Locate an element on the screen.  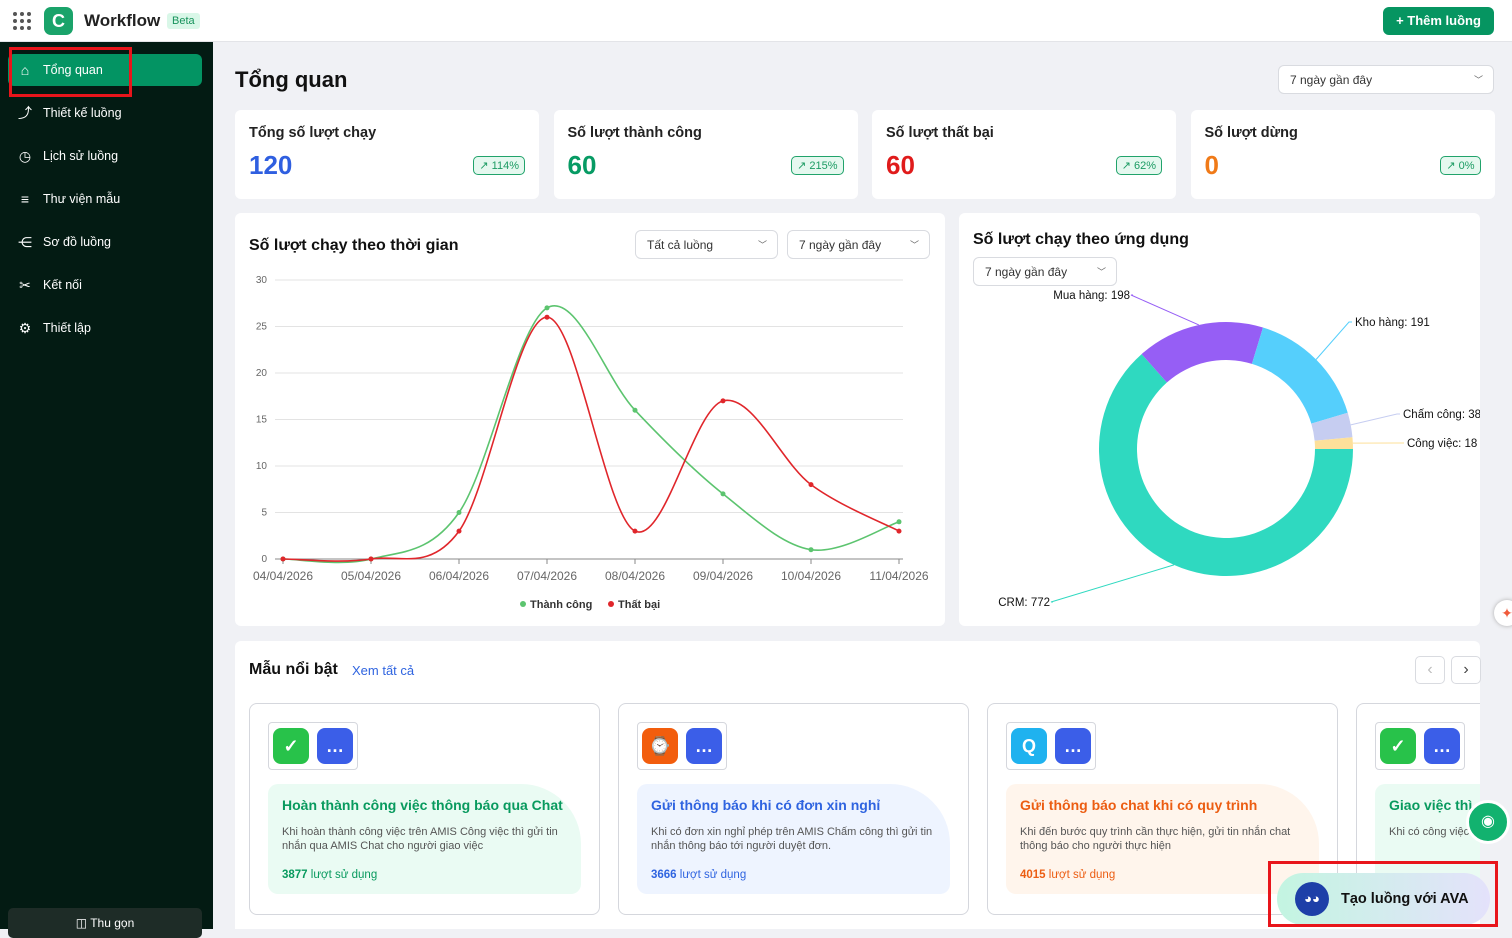
stat-card: Tổng số lượt chạy 120 ↗ 114% is located at coordinates (387, 154).